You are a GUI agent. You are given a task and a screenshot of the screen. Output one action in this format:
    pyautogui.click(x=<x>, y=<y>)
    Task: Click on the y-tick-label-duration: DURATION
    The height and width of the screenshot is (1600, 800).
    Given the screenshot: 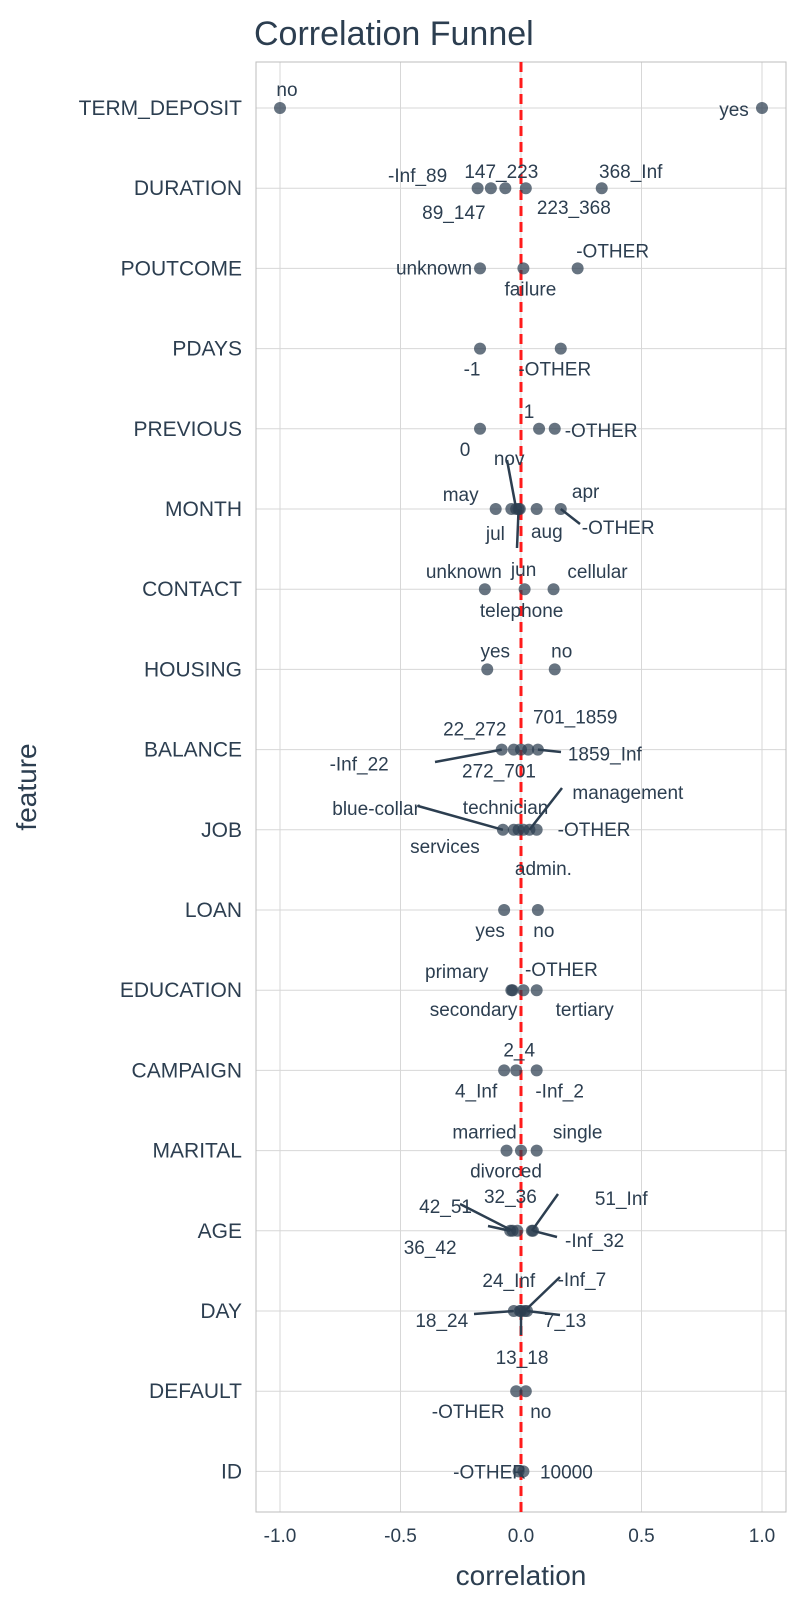 What is the action you would take?
    pyautogui.click(x=188, y=188)
    